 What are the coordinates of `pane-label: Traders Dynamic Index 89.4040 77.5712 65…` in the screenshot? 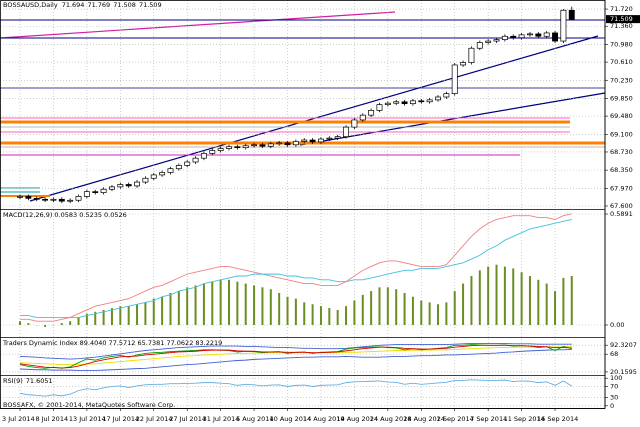 It's located at (112, 343).